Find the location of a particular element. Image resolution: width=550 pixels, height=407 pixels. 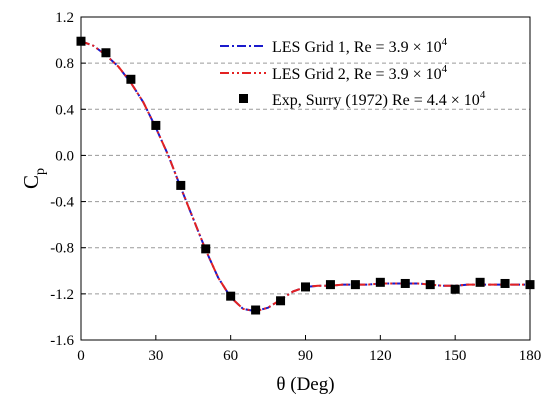

y-axis-title: Cp is located at coordinates (33, 178).